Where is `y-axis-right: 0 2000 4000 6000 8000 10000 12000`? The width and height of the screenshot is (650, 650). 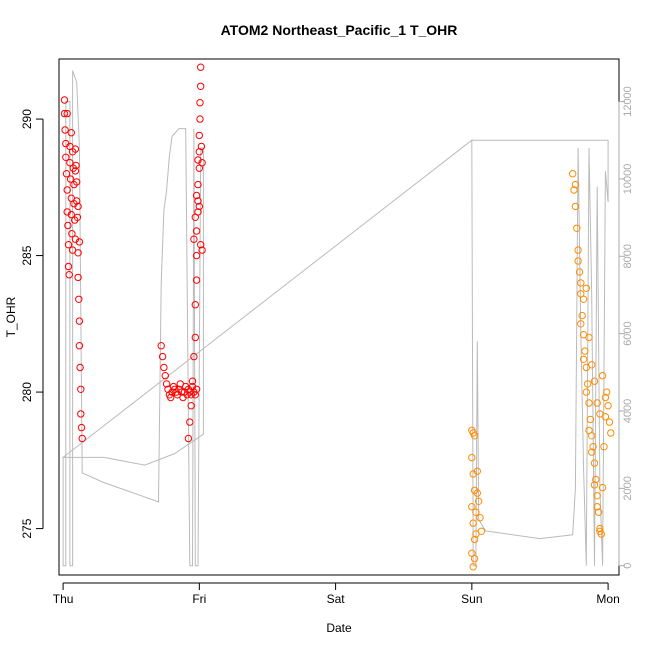 y-axis-right: 0 2000 4000 6000 8000 10000 12000 is located at coordinates (626, 327).